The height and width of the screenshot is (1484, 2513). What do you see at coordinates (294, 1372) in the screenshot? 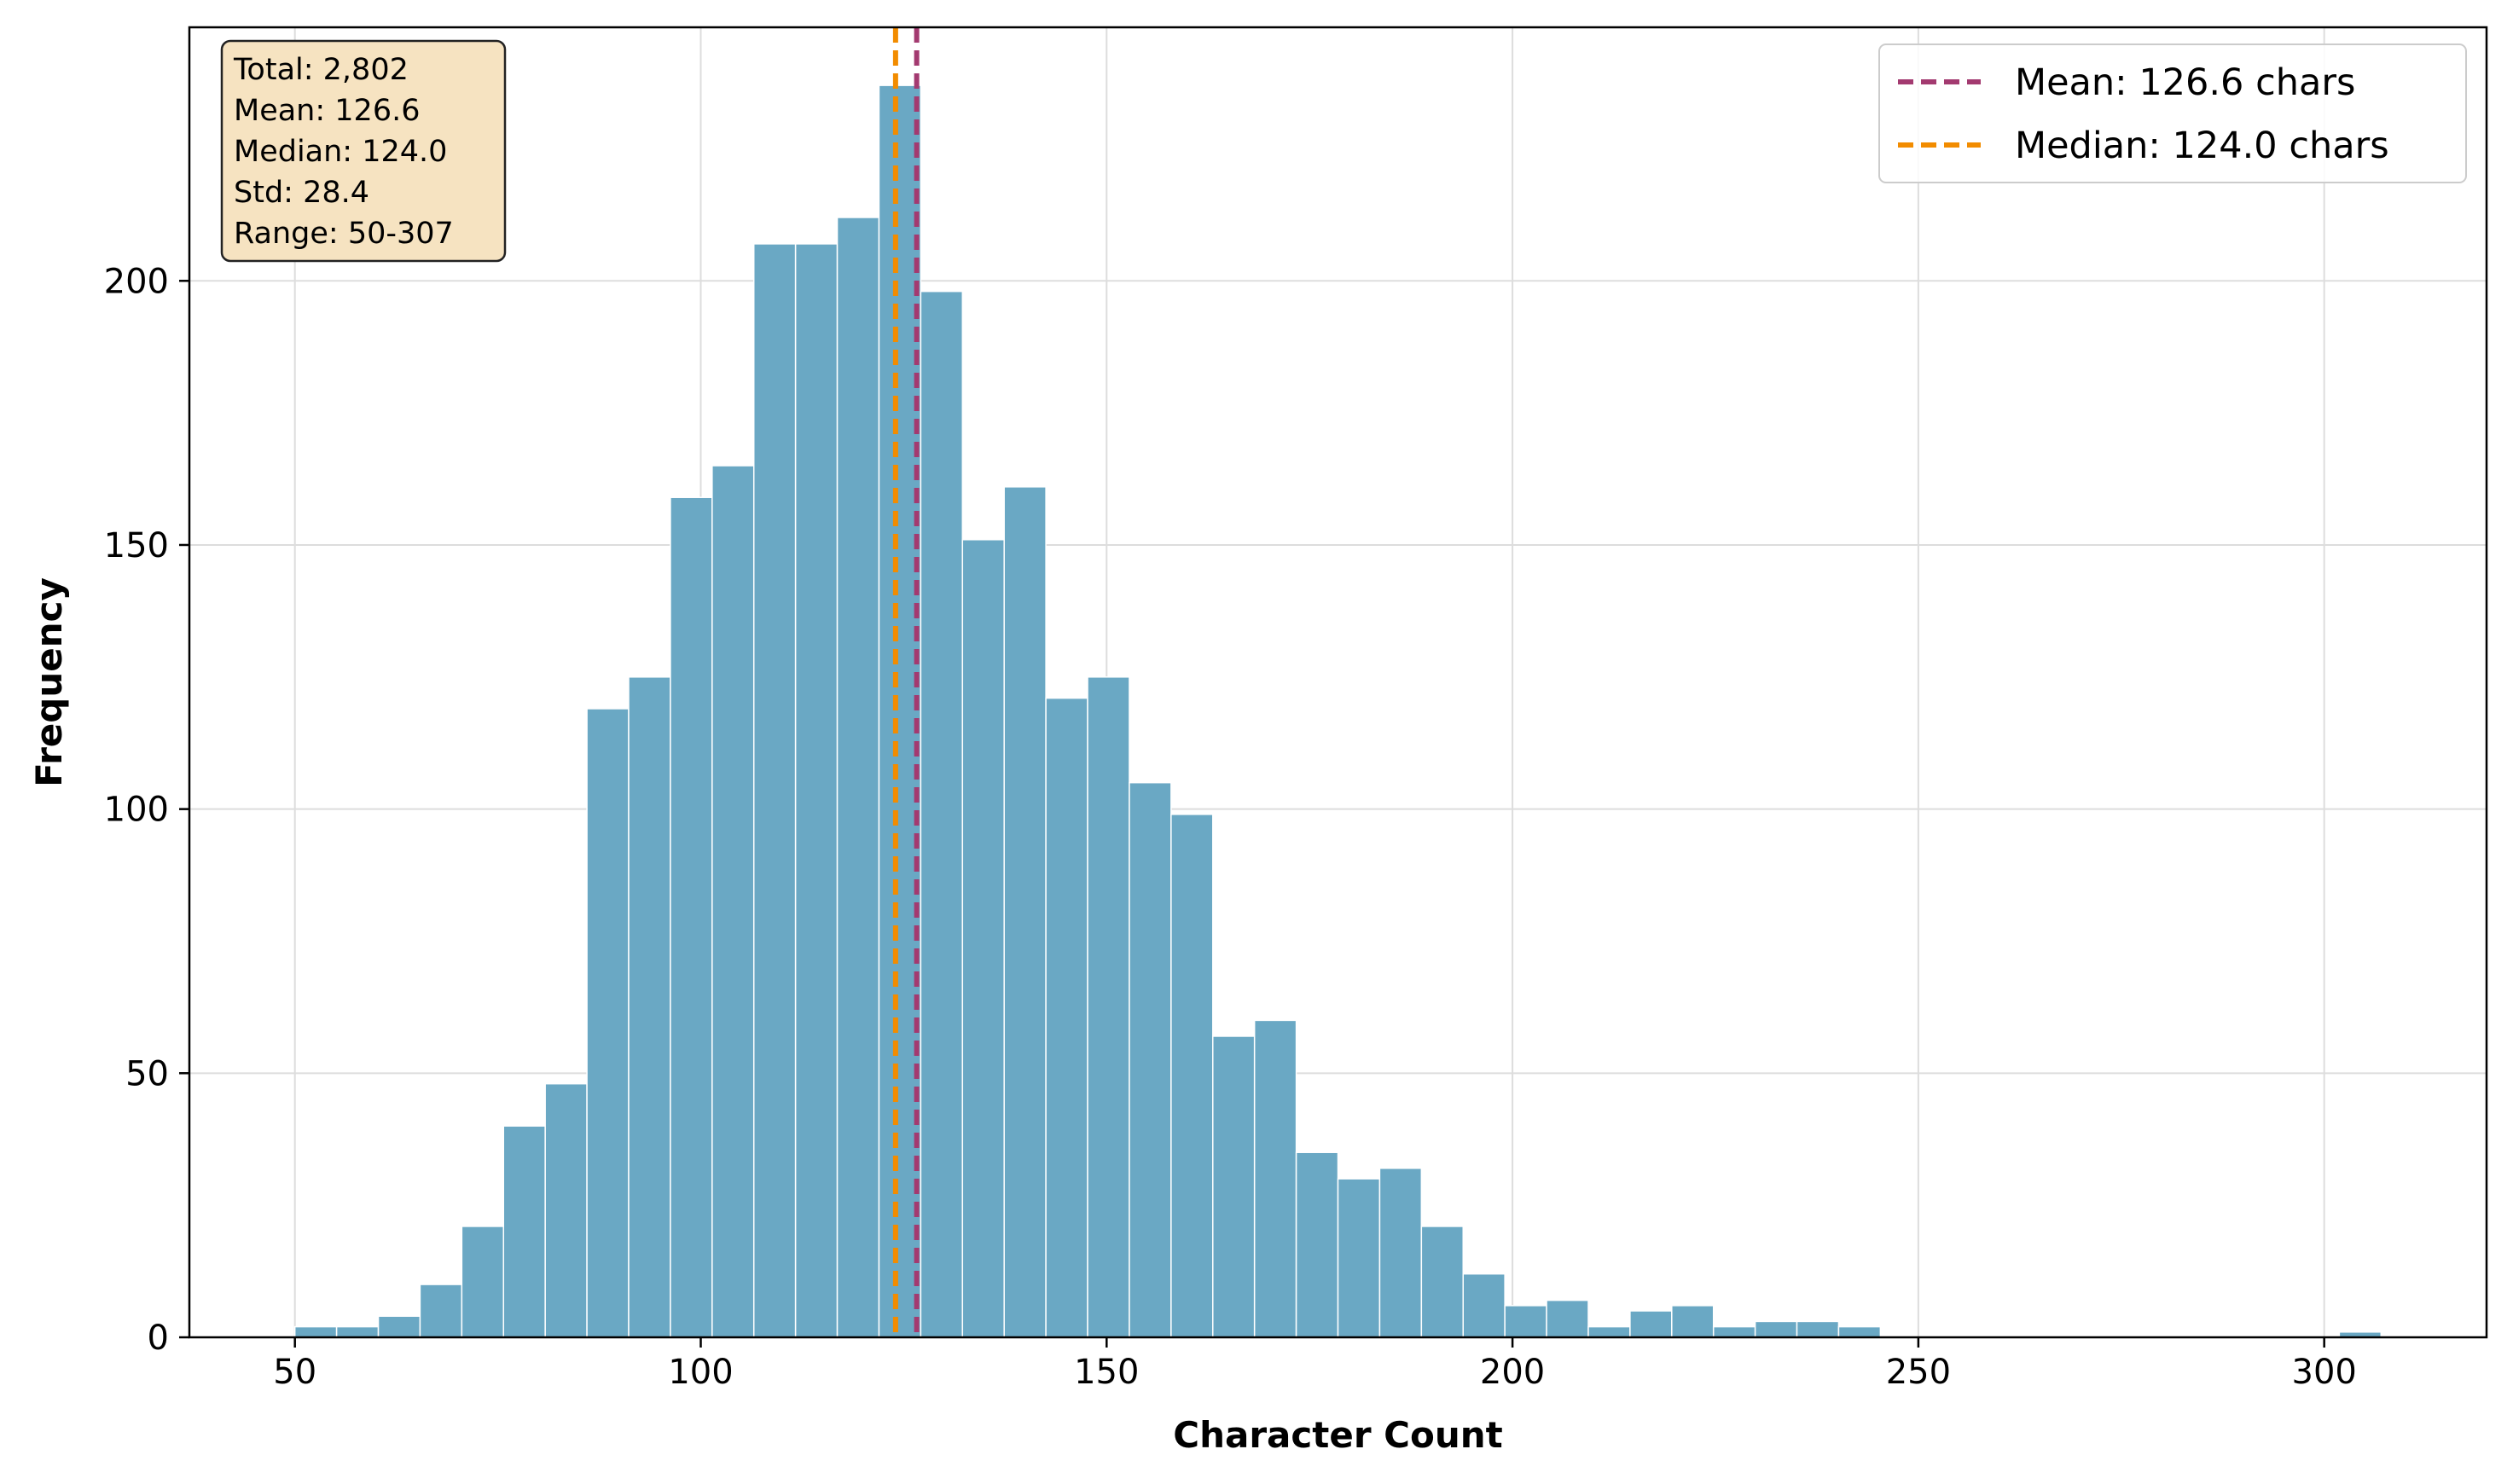
I see `x-tick-label: 50` at bounding box center [294, 1372].